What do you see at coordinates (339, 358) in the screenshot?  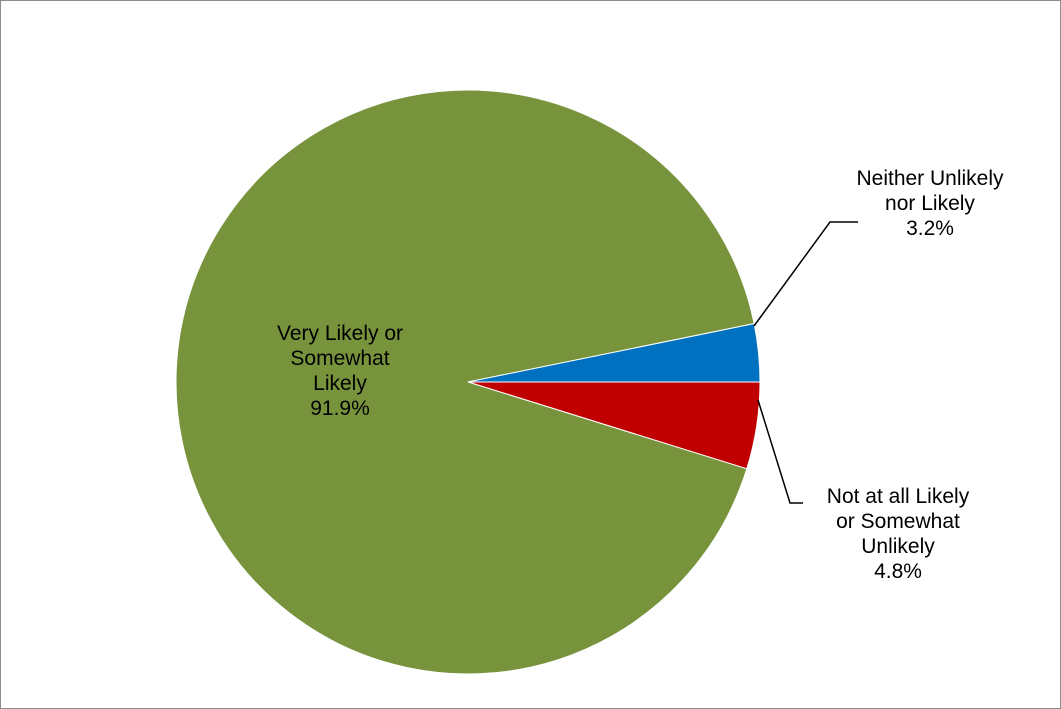 I see `data-label-line: Somewhat` at bounding box center [339, 358].